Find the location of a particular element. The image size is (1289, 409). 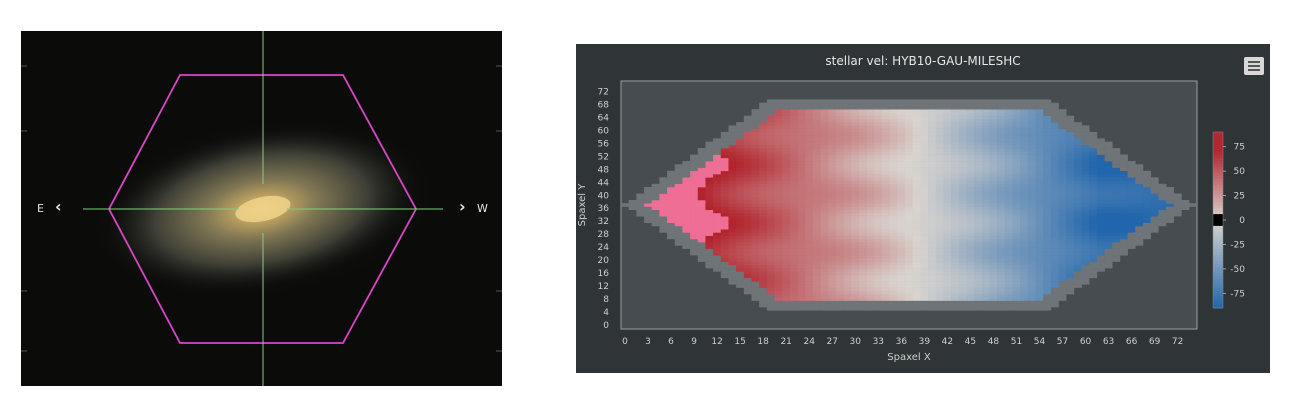

chart-menu-button is located at coordinates (1254, 66).